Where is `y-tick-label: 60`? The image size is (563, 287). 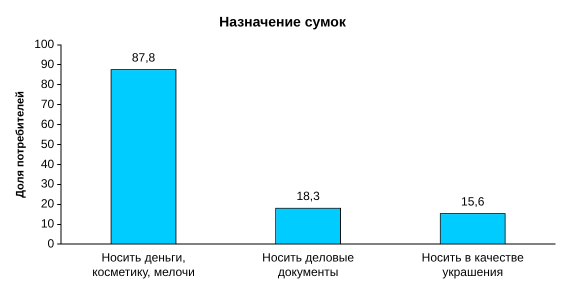 y-tick-label: 60 is located at coordinates (47, 123).